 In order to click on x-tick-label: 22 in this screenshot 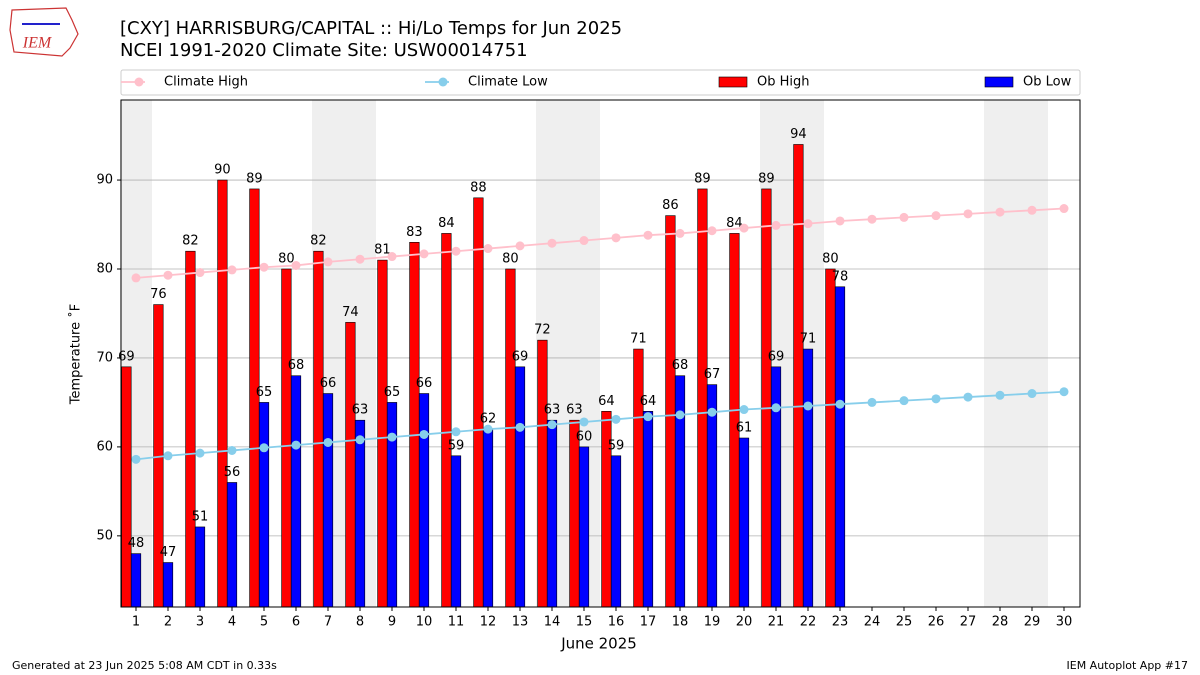, I will do `click(808, 622)`.